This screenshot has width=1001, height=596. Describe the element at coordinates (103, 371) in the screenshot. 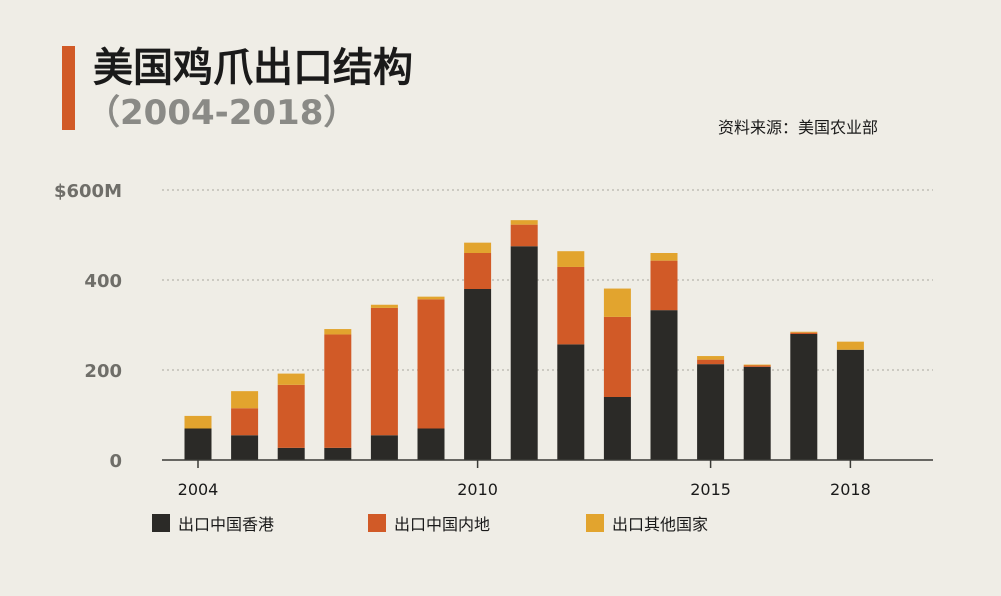

I see `y-tick-label: 200` at that location.